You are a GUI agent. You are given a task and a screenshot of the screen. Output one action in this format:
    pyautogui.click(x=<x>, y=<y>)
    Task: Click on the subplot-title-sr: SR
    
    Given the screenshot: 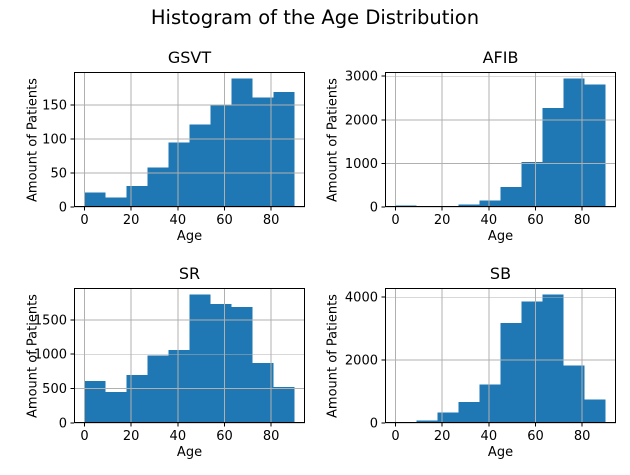 What is the action you would take?
    pyautogui.click(x=189, y=273)
    